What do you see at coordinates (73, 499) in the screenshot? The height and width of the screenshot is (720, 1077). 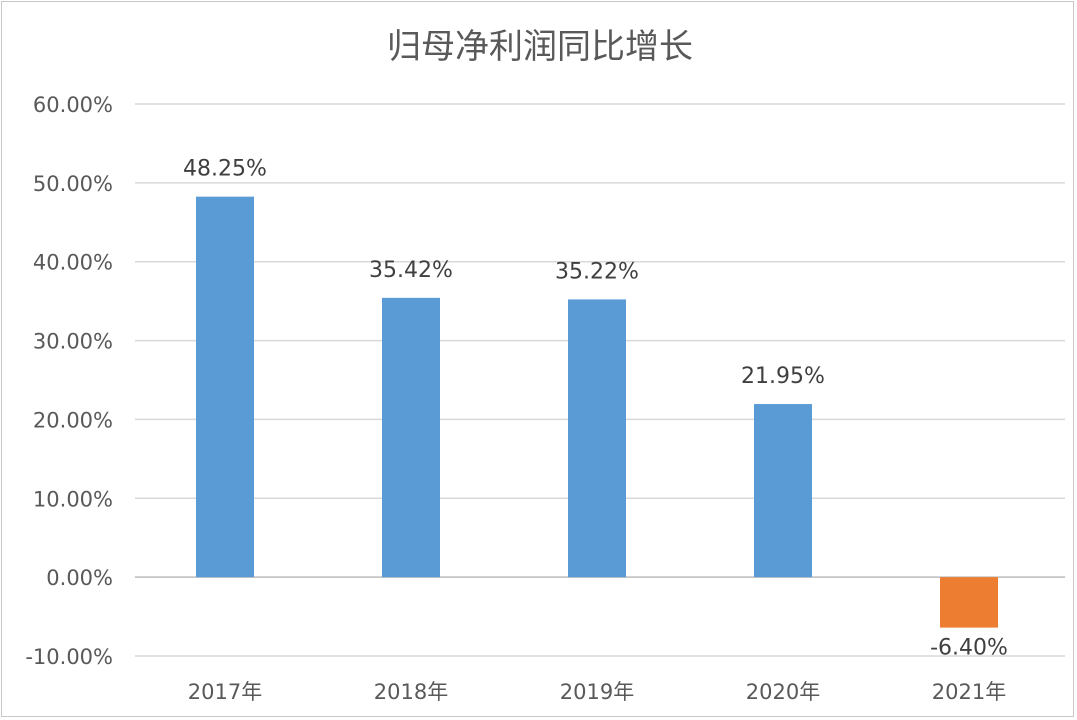 I see `y-tick-label: 10.00%` at bounding box center [73, 499].